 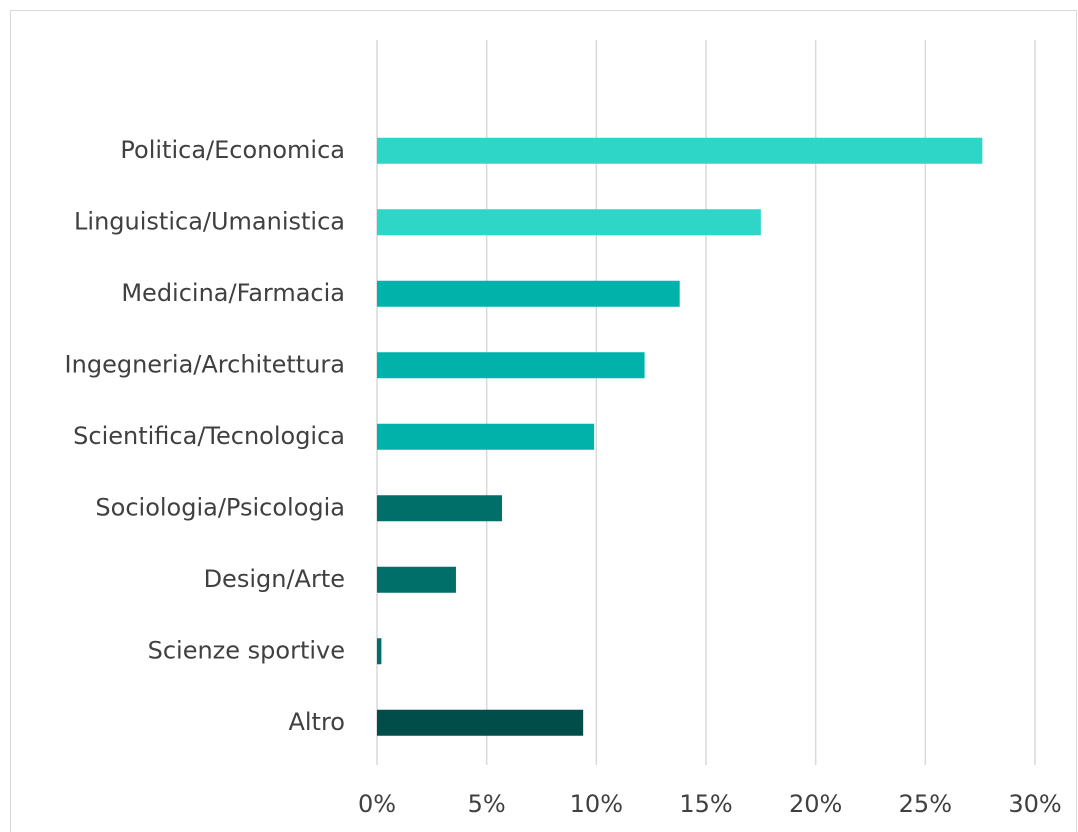 I want to click on y-tick-label: Scientifica/Tecnologica, so click(x=209, y=436).